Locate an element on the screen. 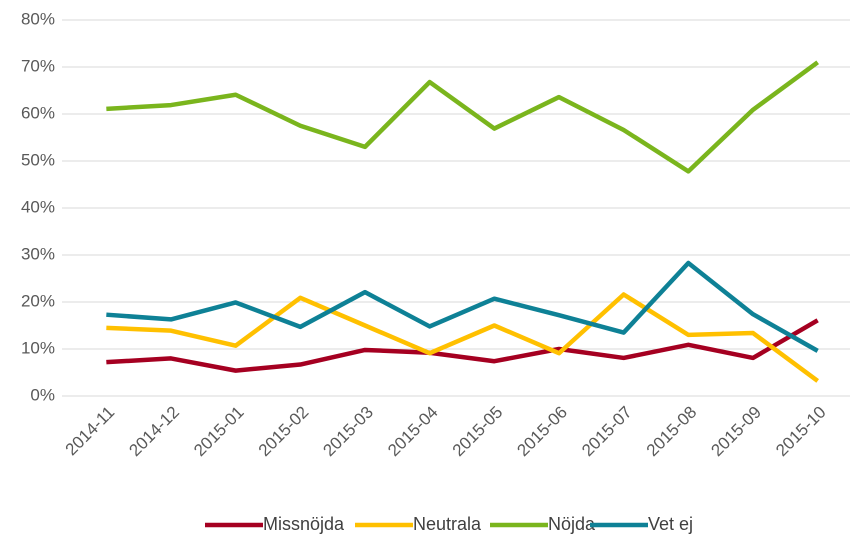 Image resolution: width=855 pixels, height=545 pixels. x-tick-label: 2015-02 is located at coordinates (284, 432).